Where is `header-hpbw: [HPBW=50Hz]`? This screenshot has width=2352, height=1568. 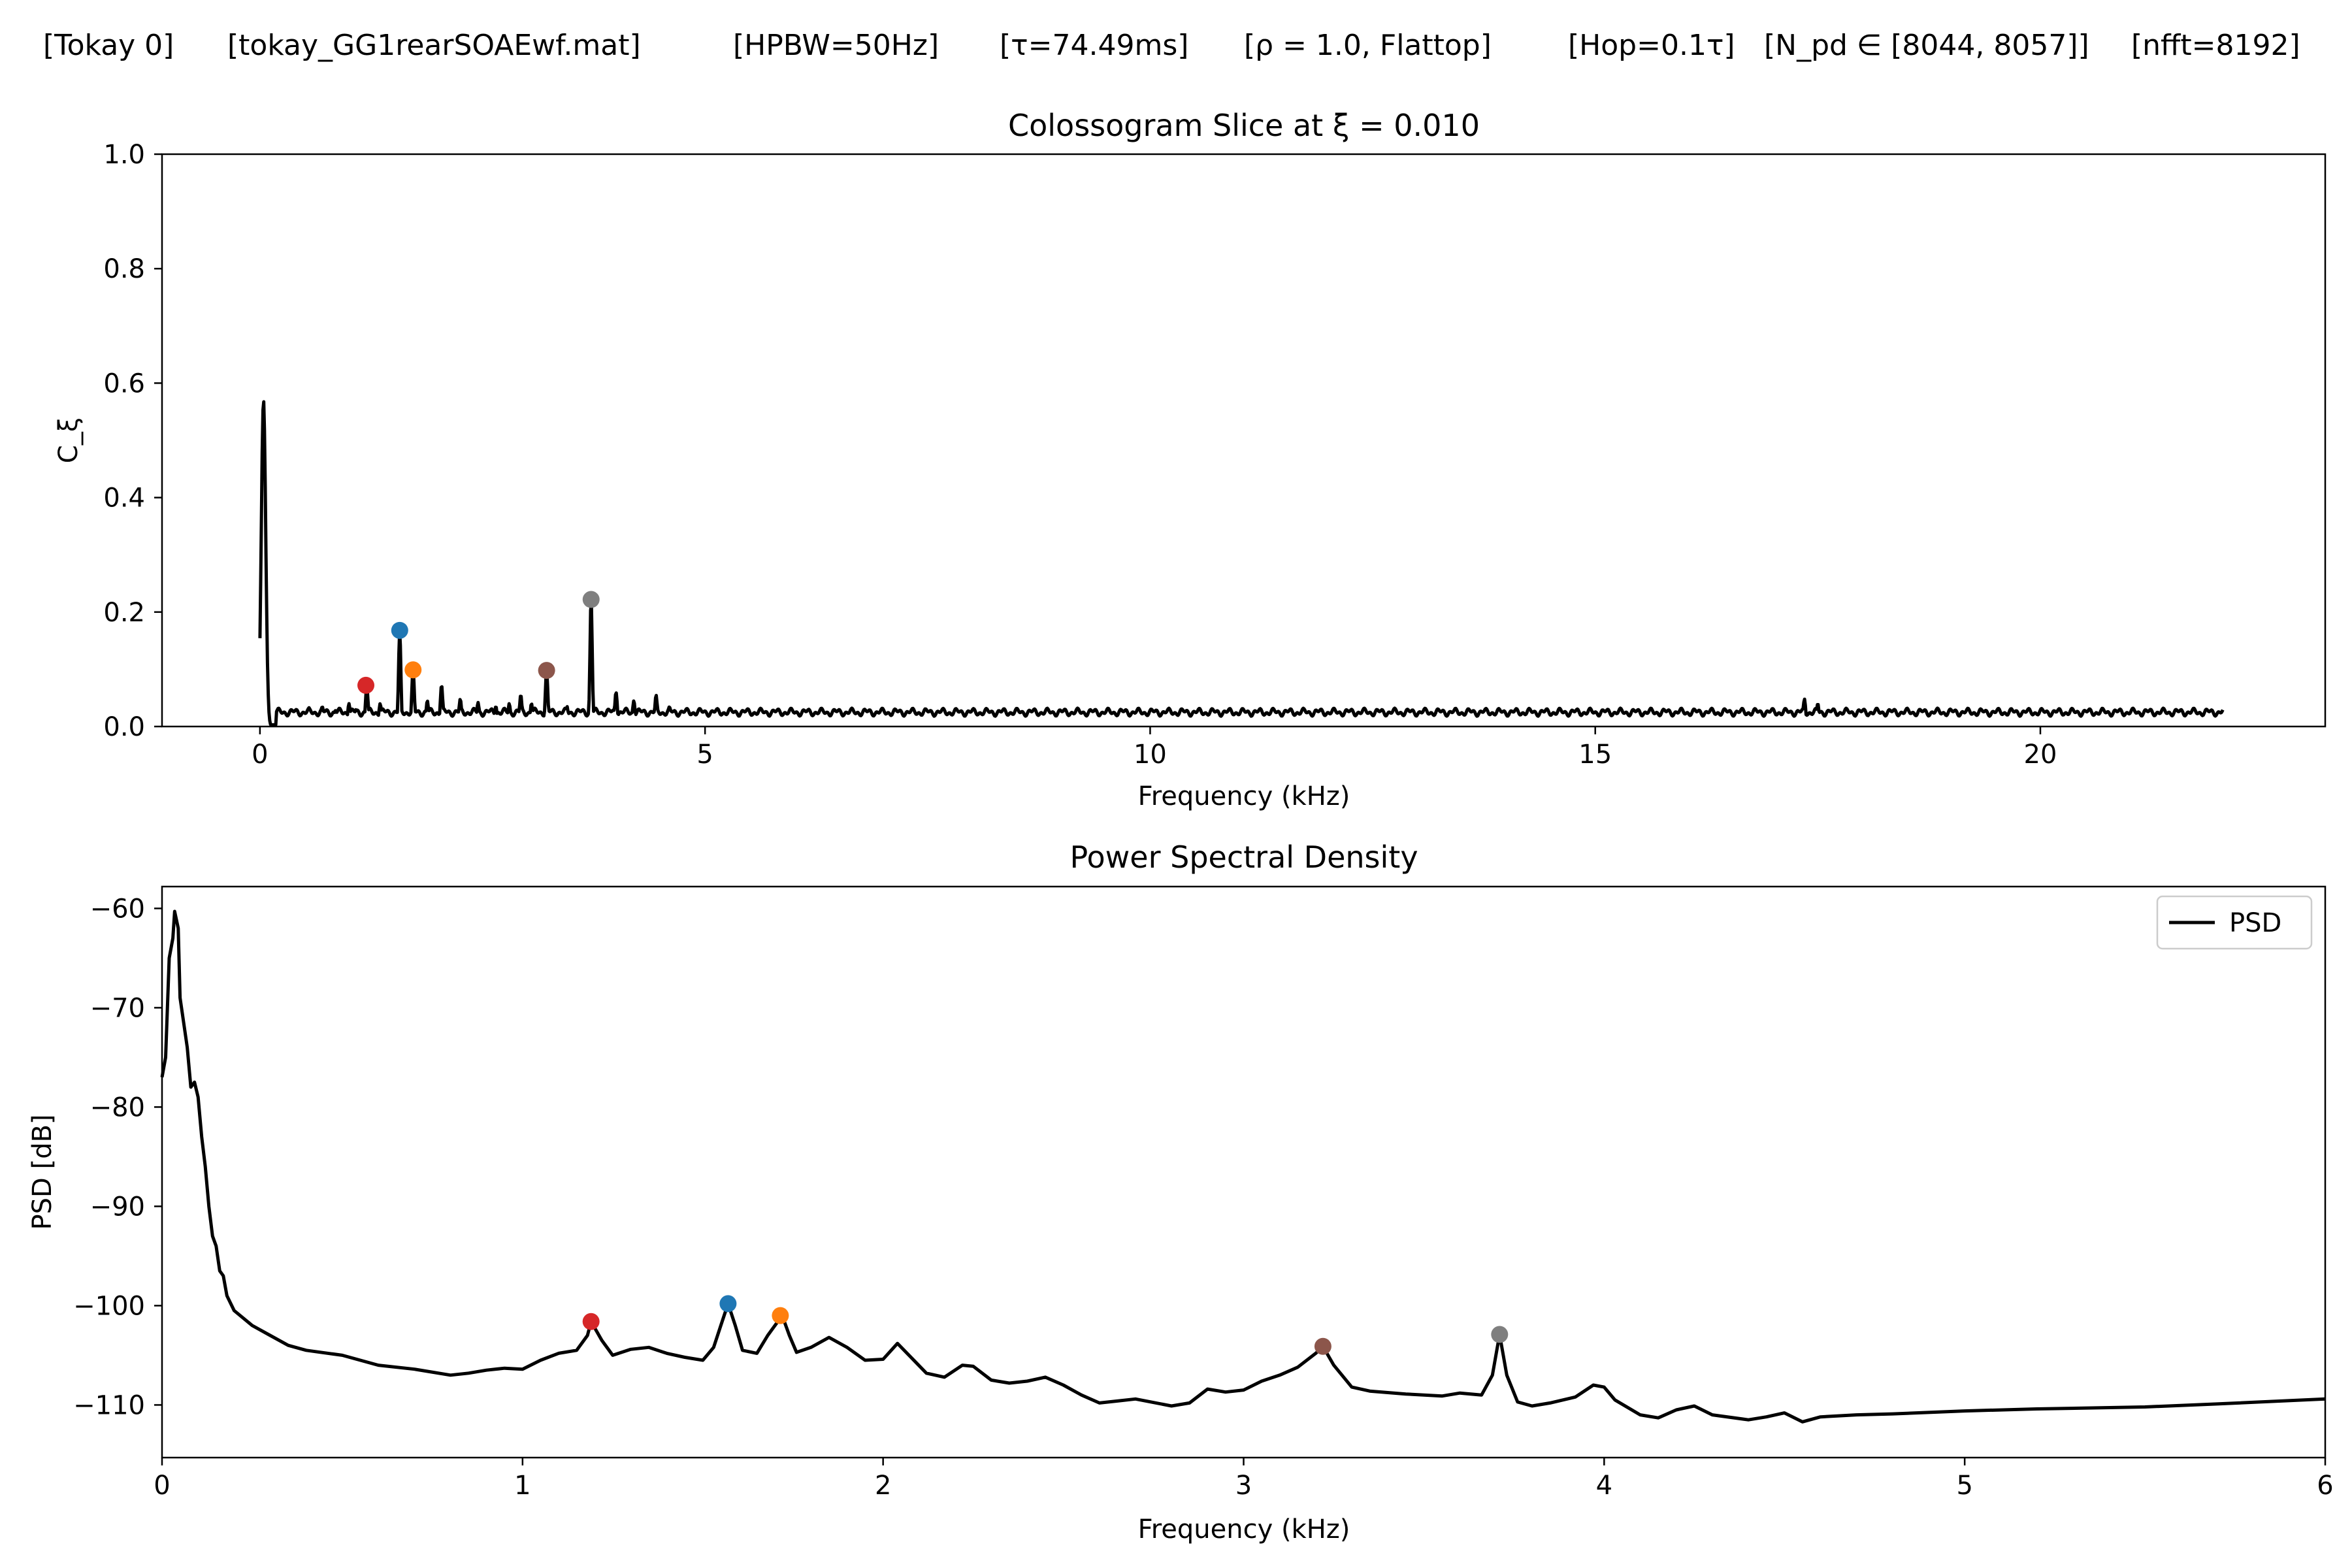 header-hpbw: [HPBW=50Hz] is located at coordinates (836, 45).